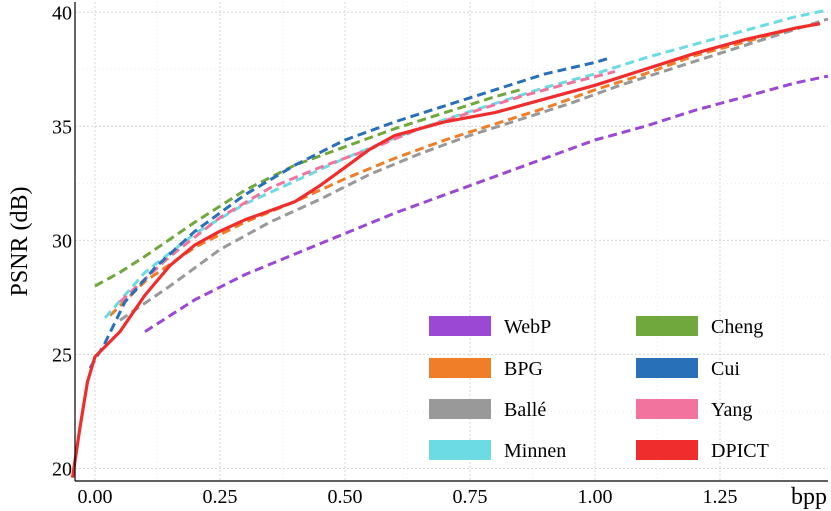  What do you see at coordinates (525, 410) in the screenshot?
I see `legend-label-ball-: Ballé` at bounding box center [525, 410].